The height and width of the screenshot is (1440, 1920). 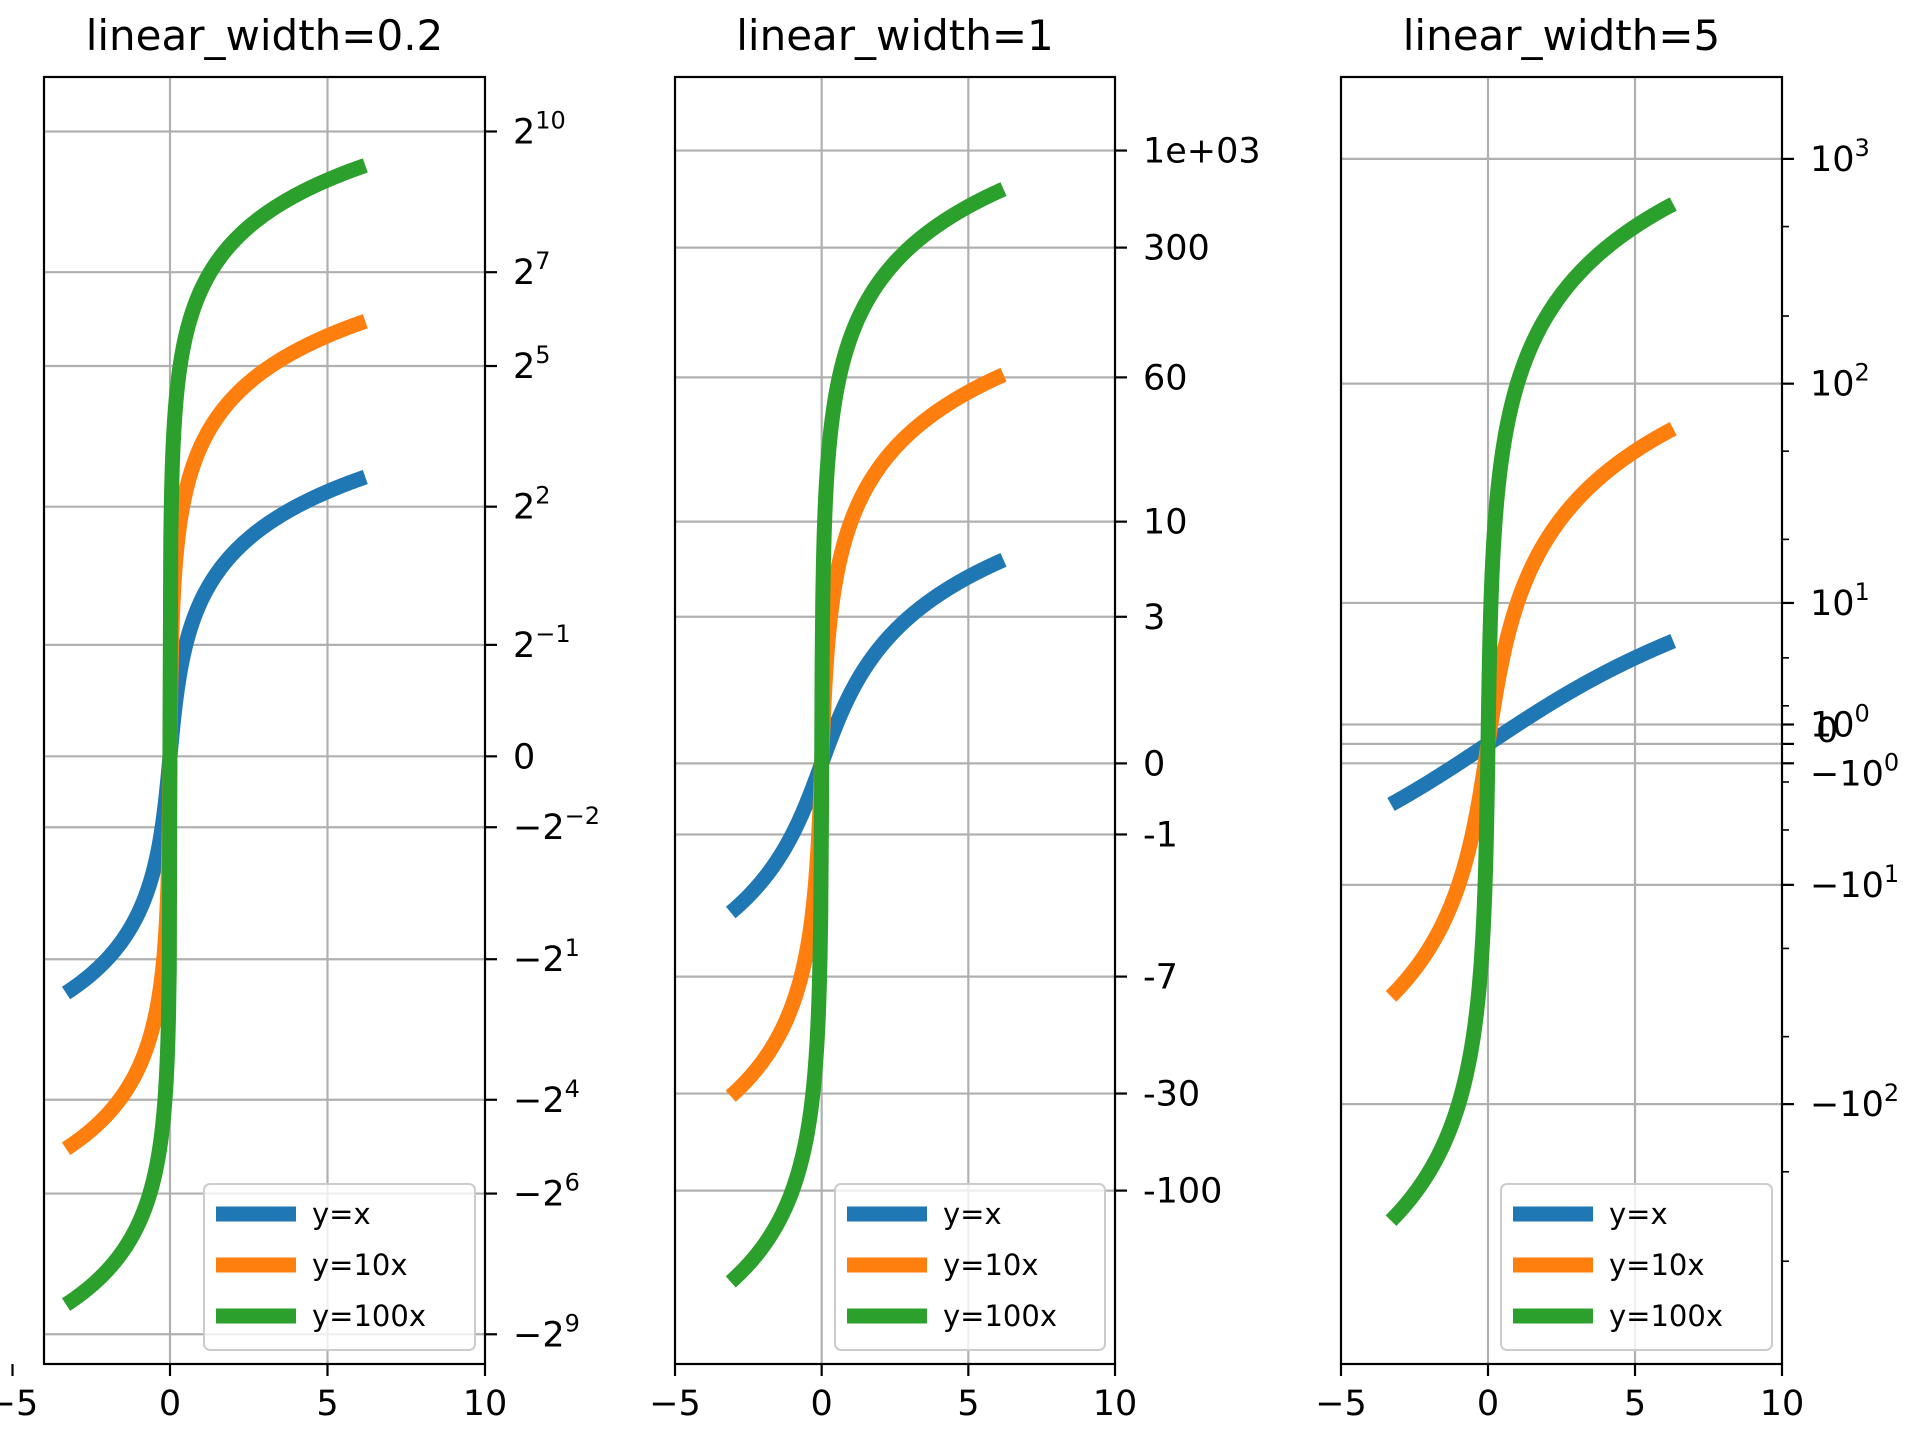 I want to click on y-tick-label: -7, so click(x=1160, y=978).